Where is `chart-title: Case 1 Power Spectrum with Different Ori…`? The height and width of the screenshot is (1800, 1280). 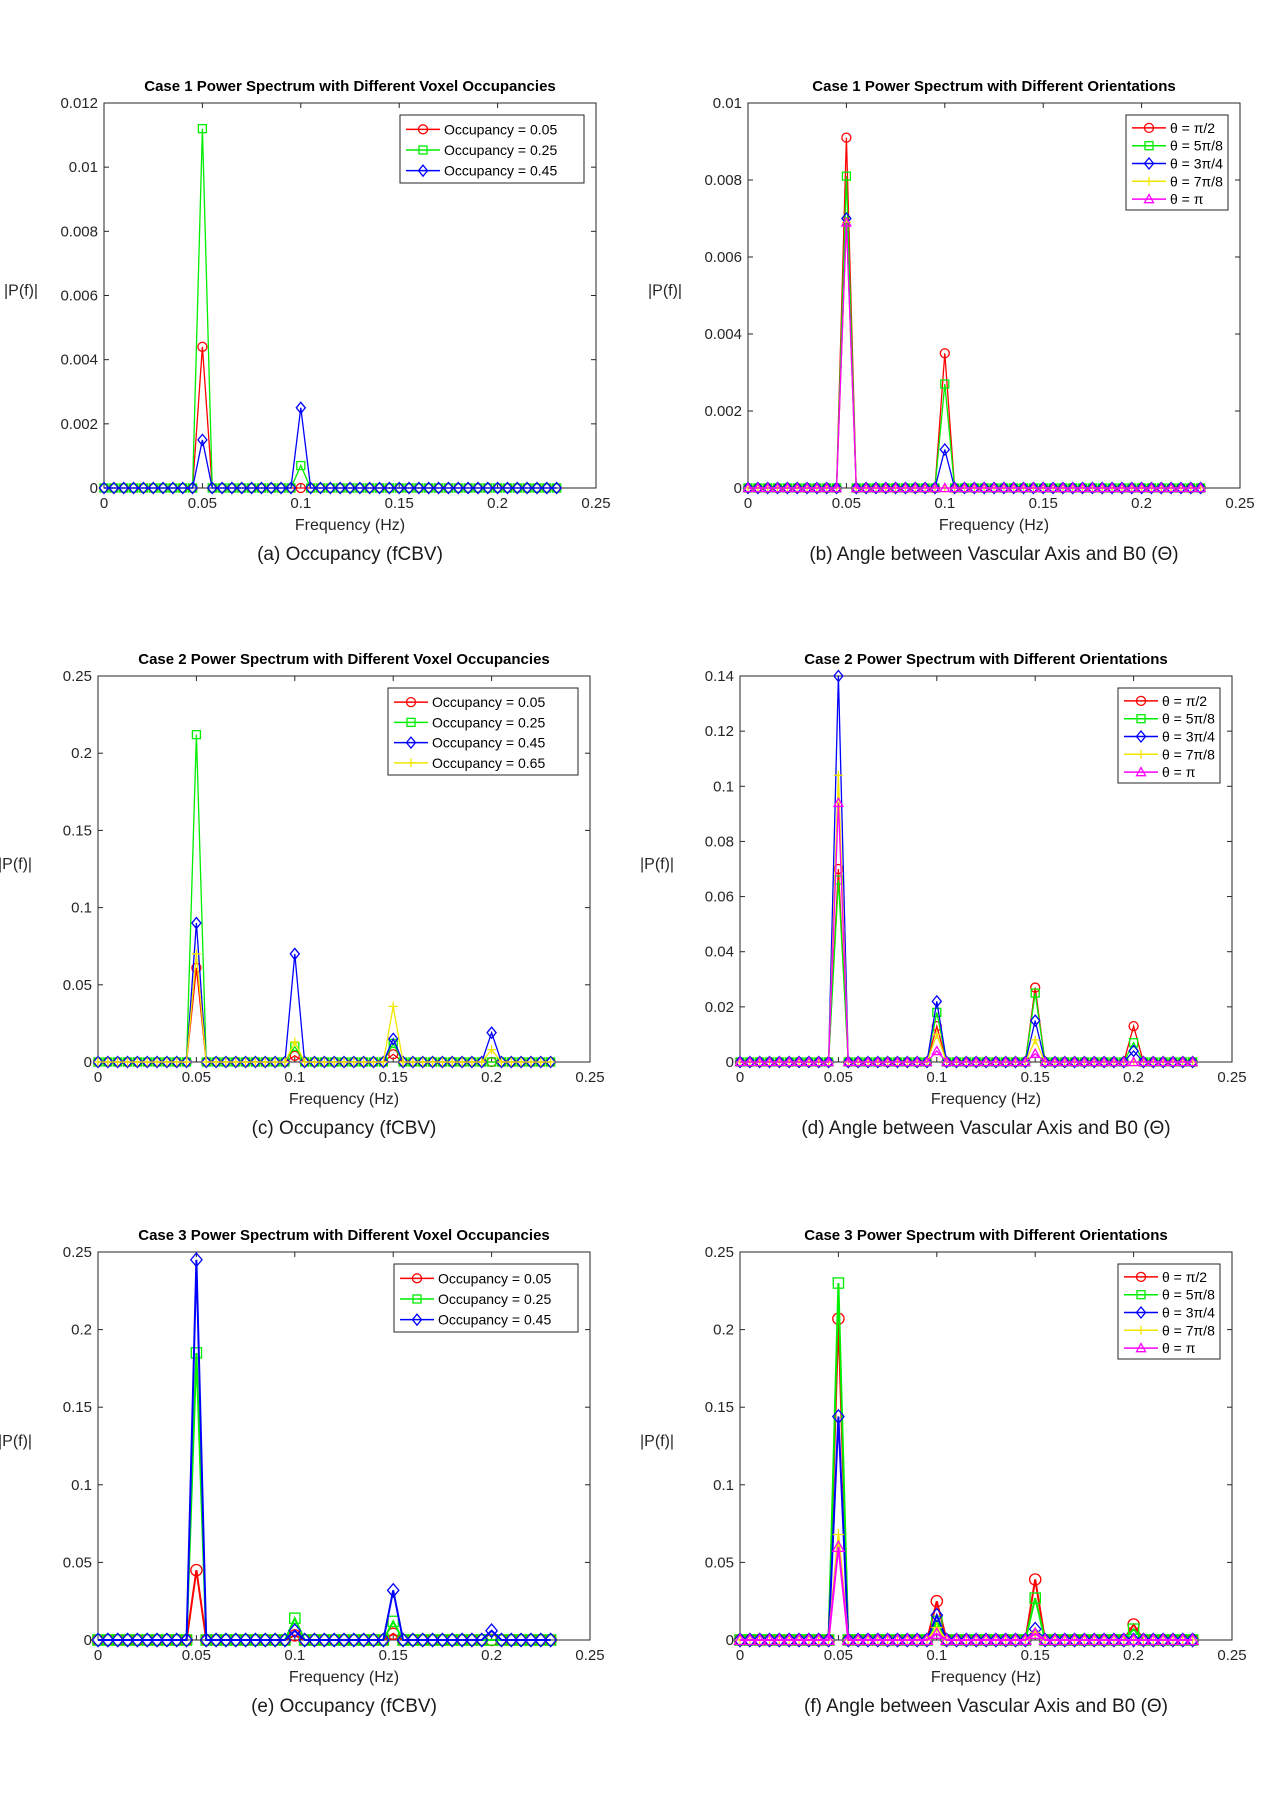
chart-title: Case 1 Power Spectrum with Different Ori… is located at coordinates (993, 86).